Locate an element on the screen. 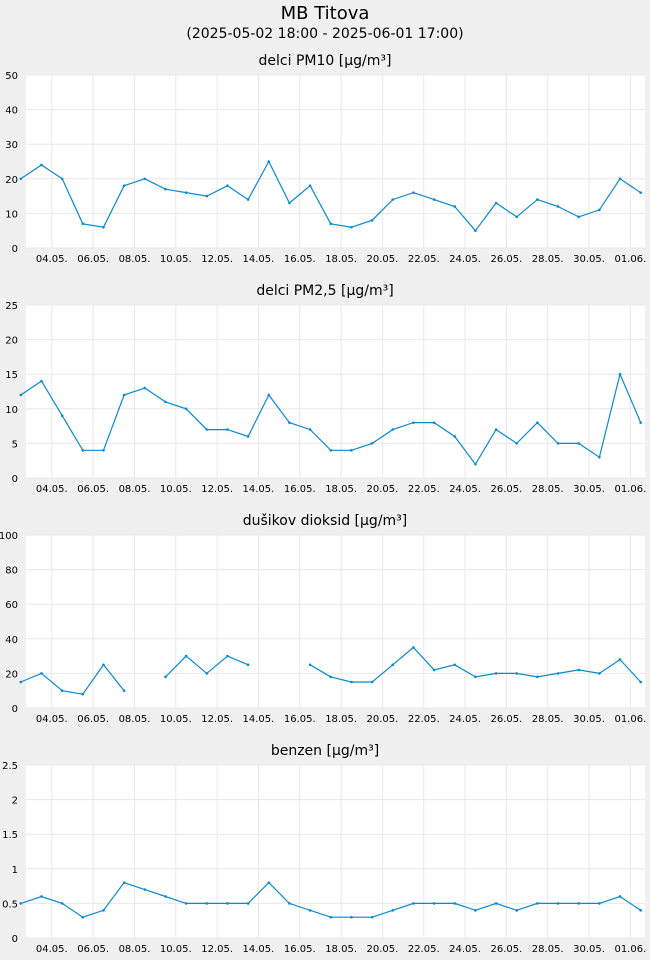  chart-title: delci PM10 [µg/m³] is located at coordinates (325, 61).